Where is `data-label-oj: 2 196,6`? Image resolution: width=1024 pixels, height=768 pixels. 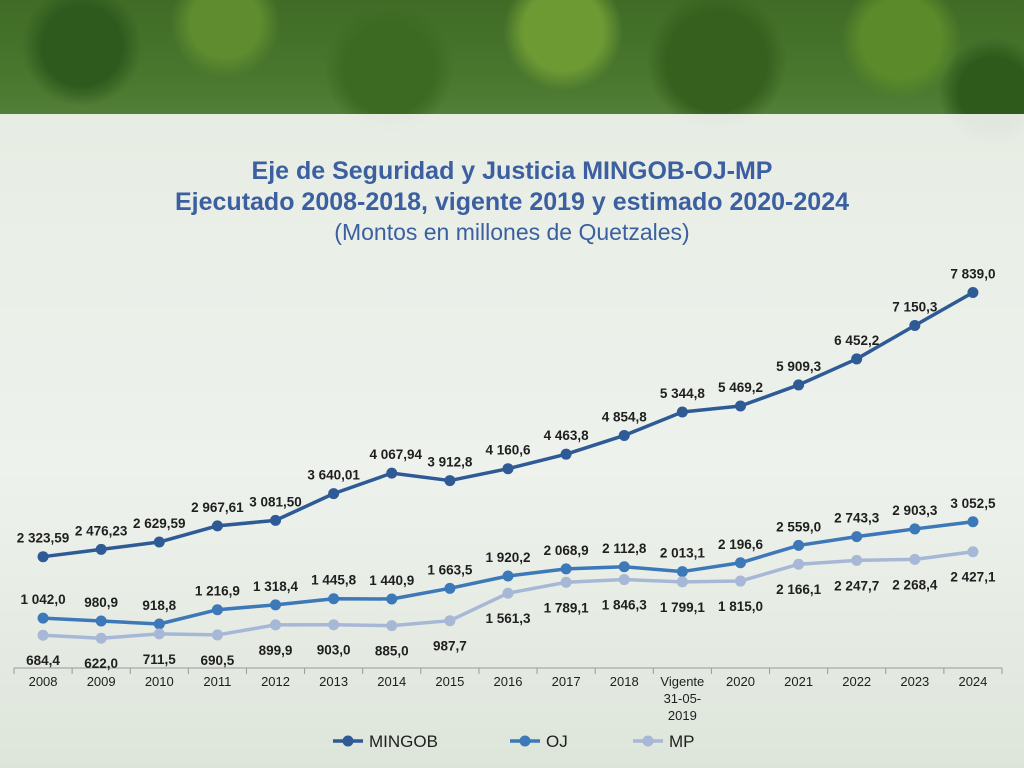 data-label-oj: 2 196,6 is located at coordinates (741, 544).